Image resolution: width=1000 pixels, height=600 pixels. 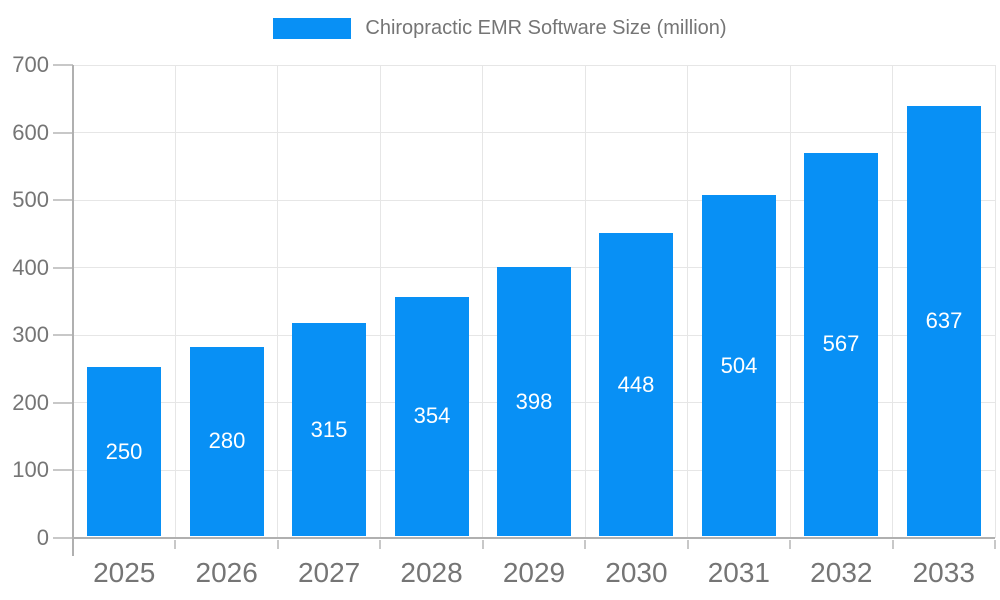 I want to click on bar-value-label: 448, so click(x=636, y=384).